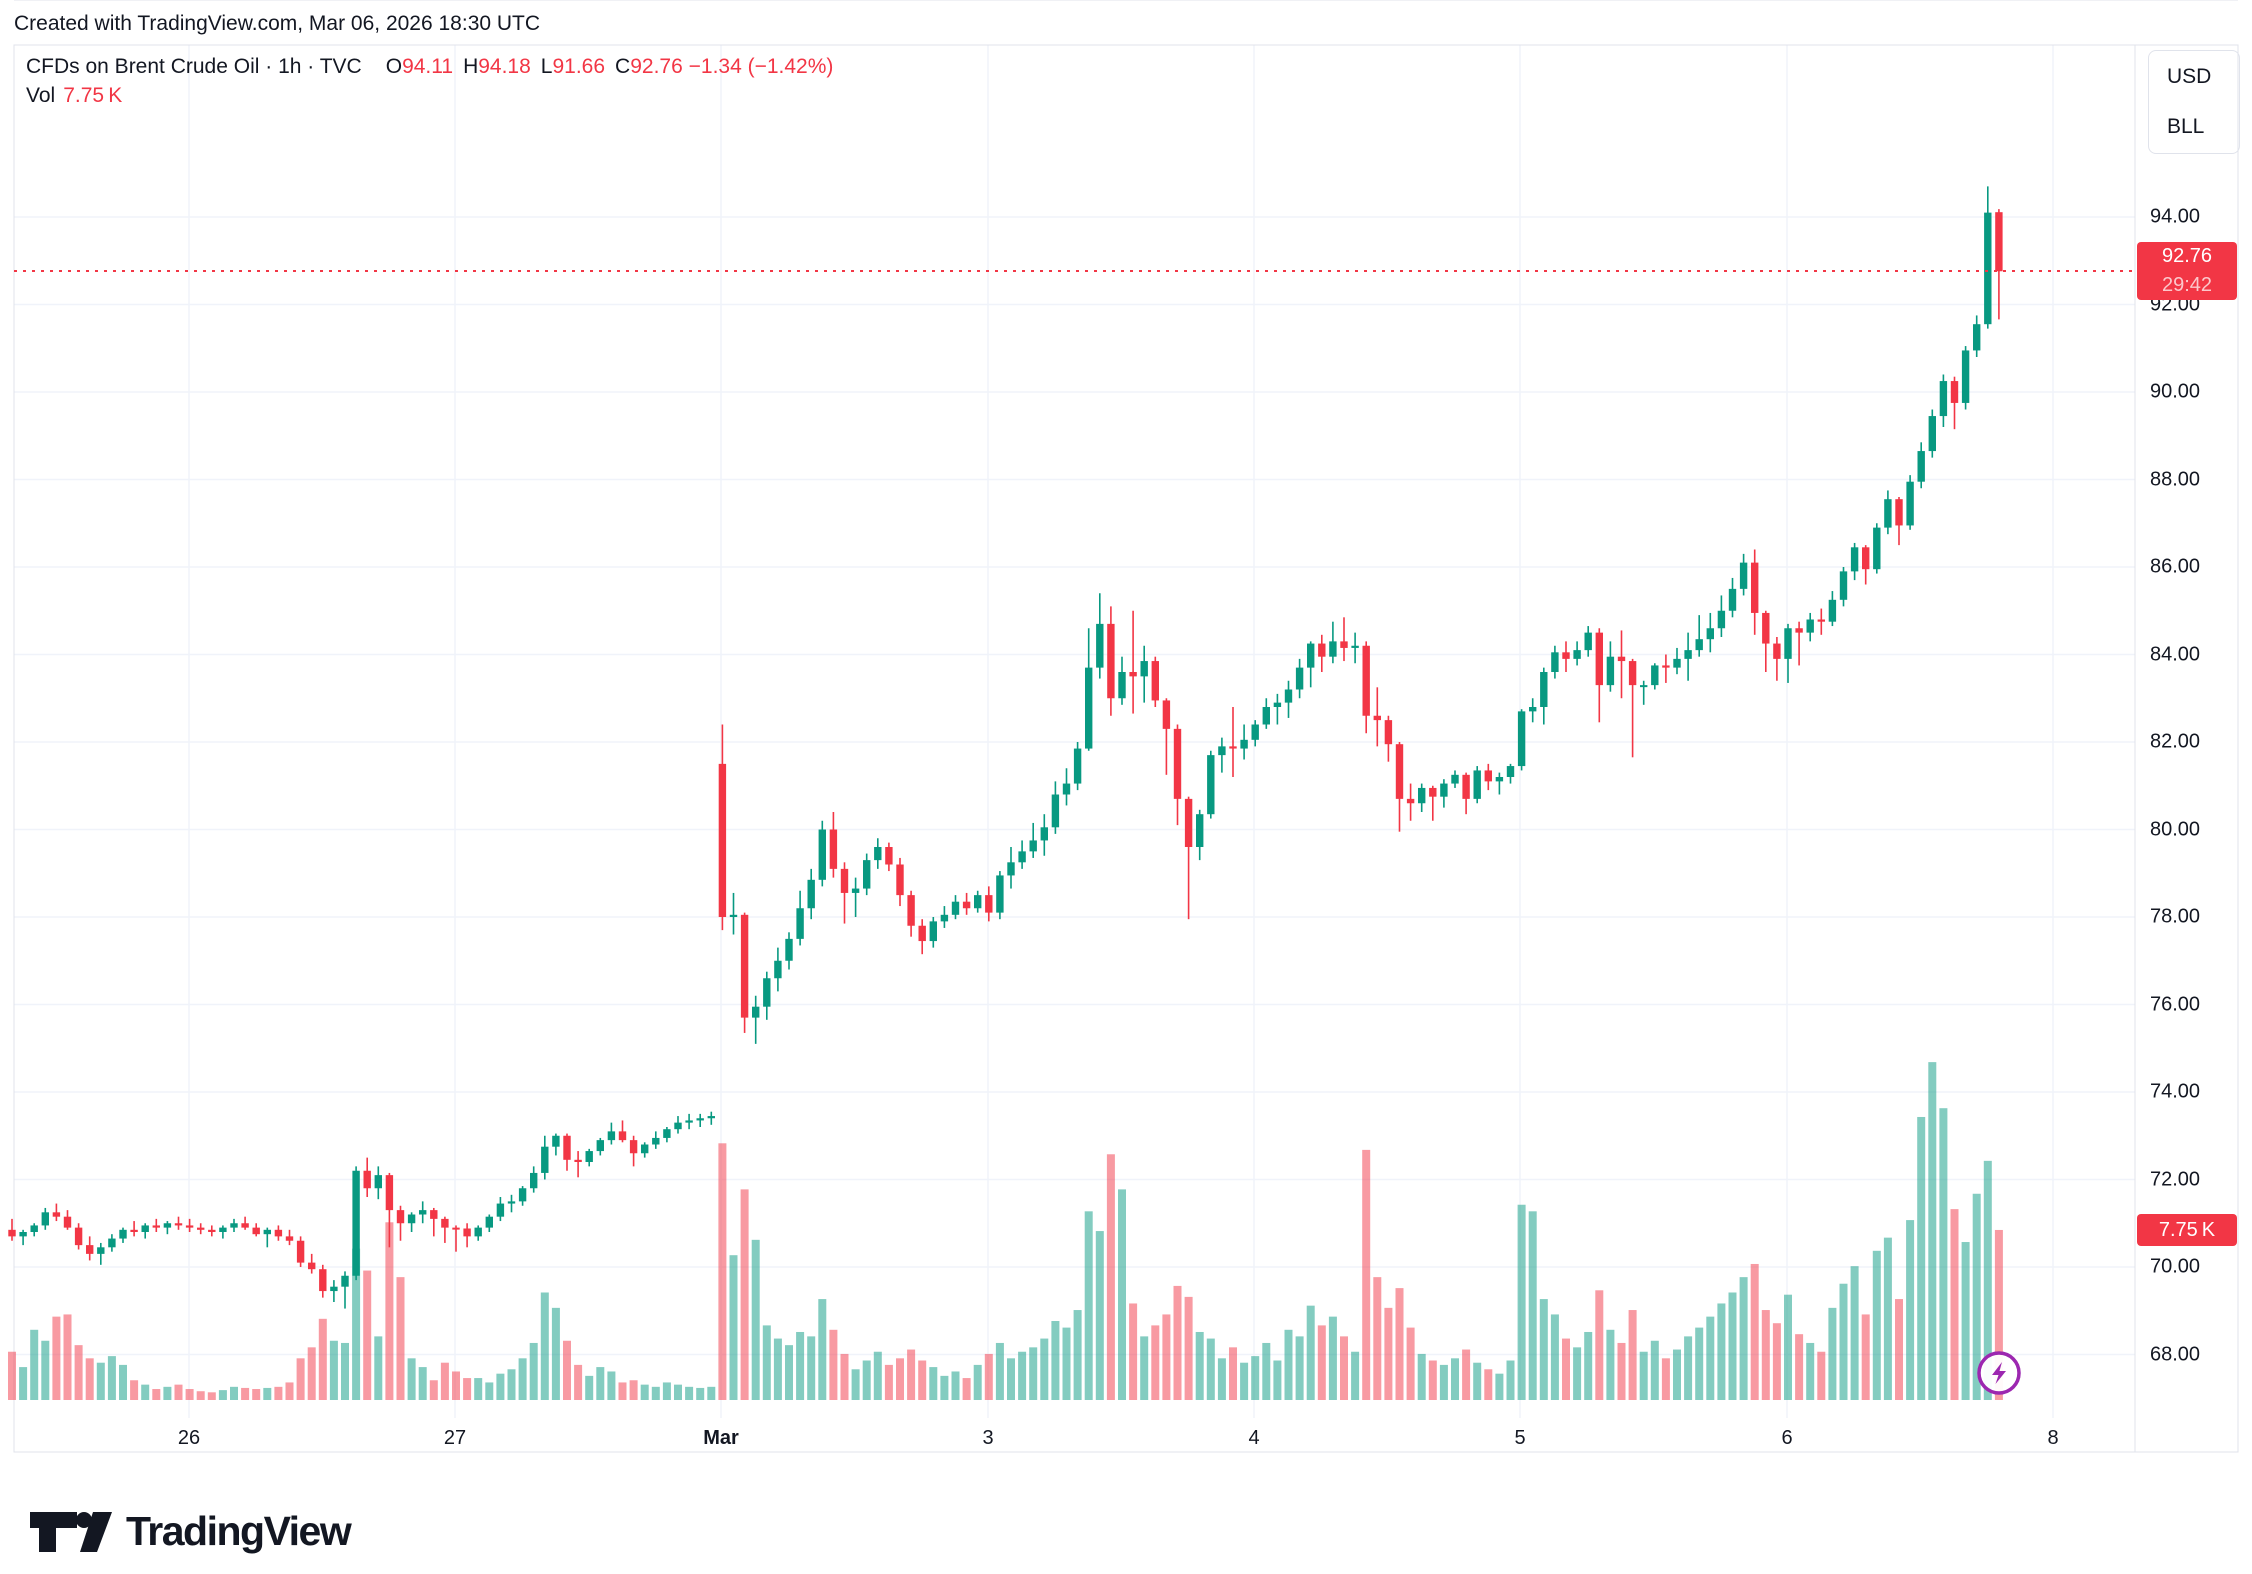 The image size is (2252, 1574). Describe the element at coordinates (74, 96) in the screenshot. I see `volume-legend: Vol 7.75 K` at that location.